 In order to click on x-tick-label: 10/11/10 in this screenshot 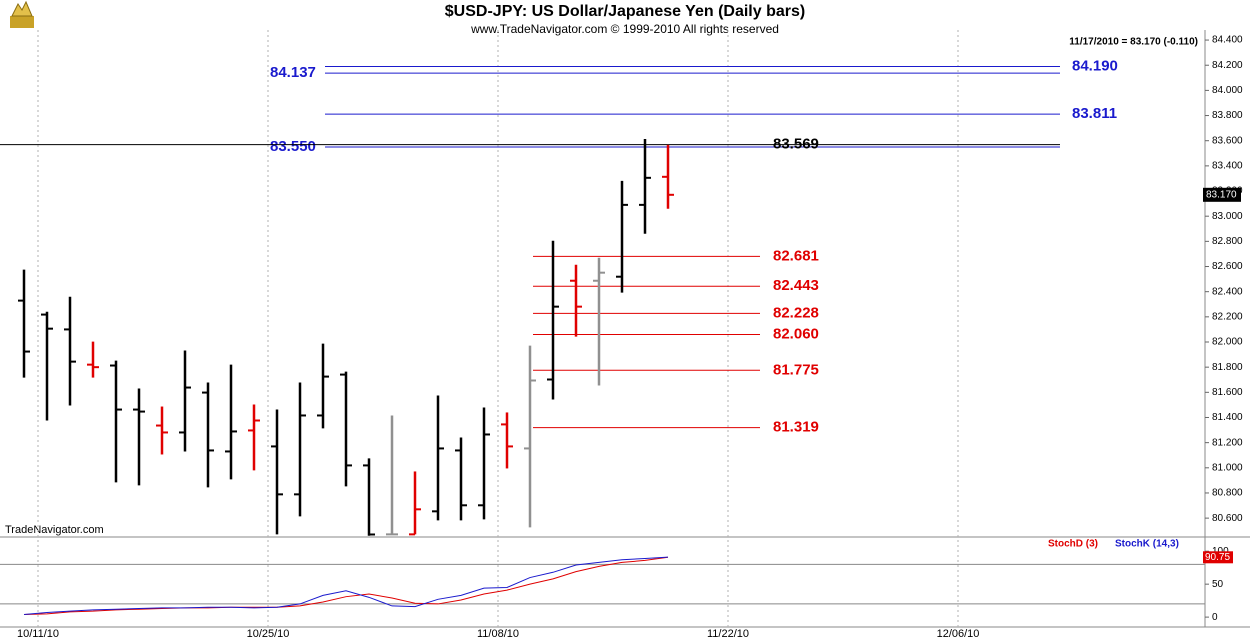, I will do `click(38, 634)`.